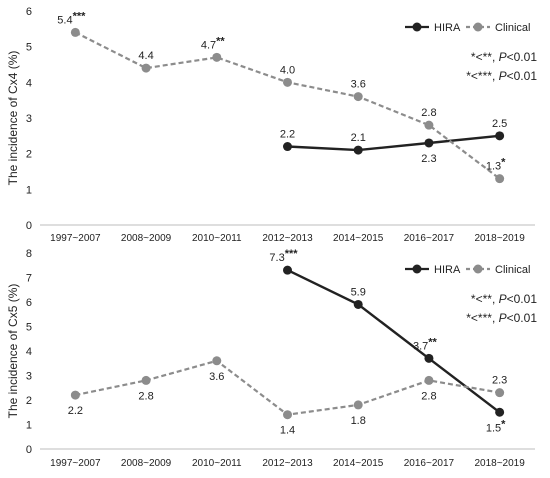  I want to click on data-label-value: 2.3, so click(499, 381).